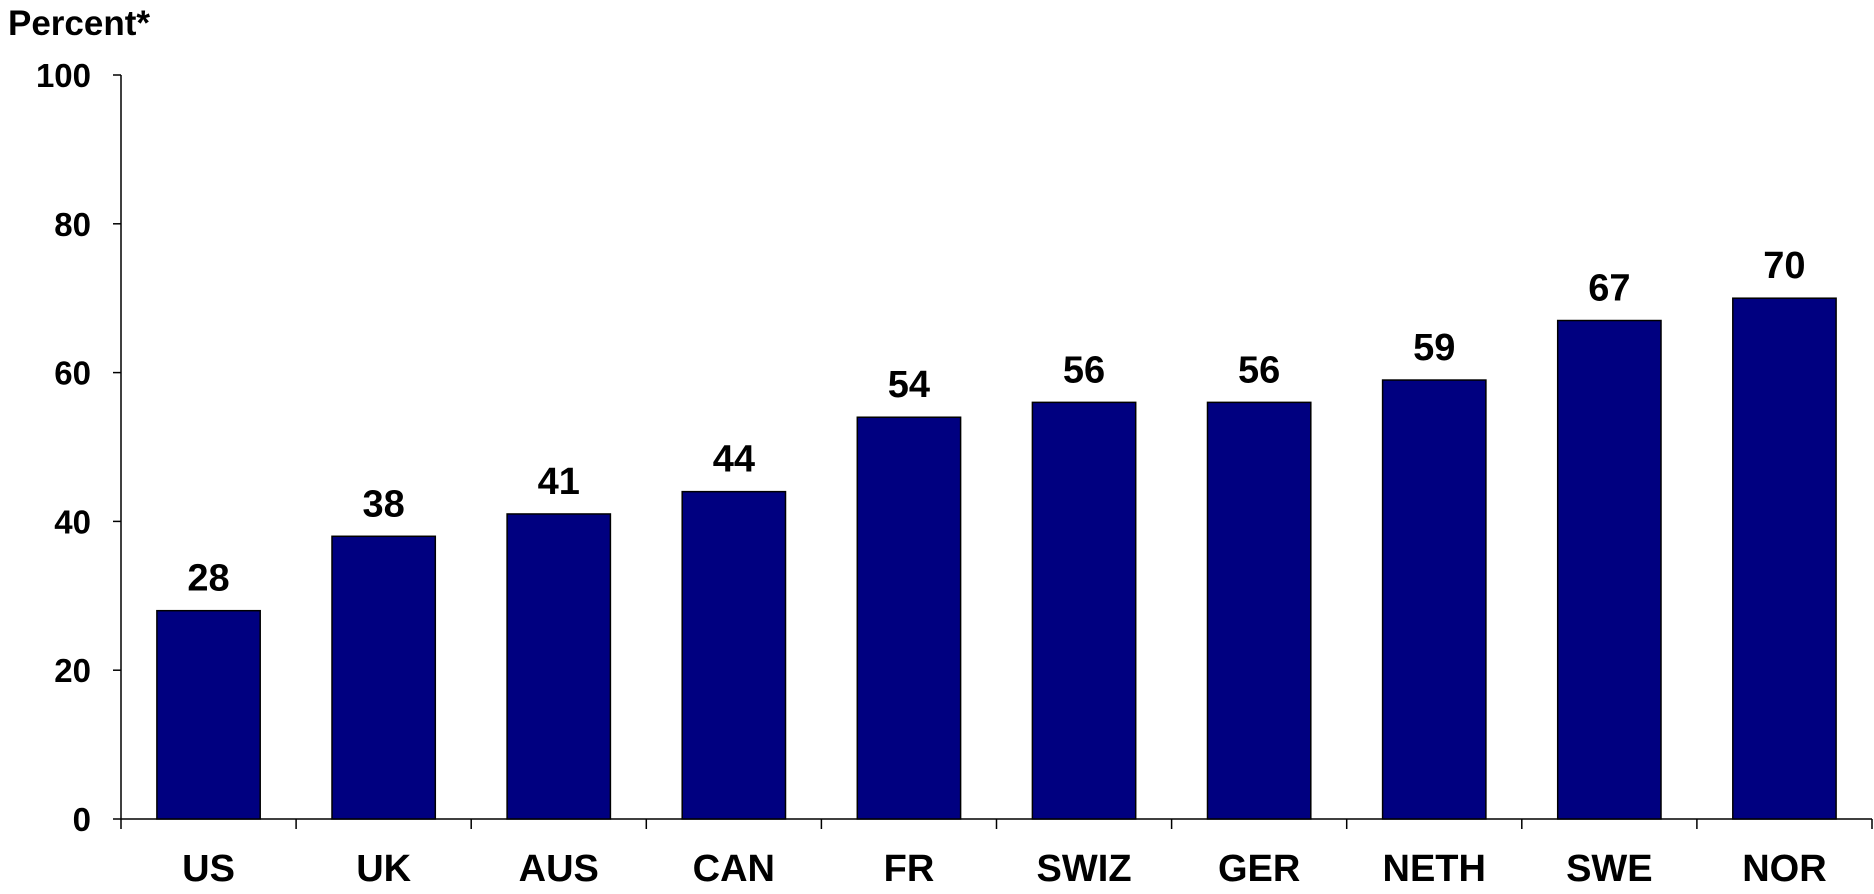 This screenshot has height=894, width=1874. I want to click on bar-us, so click(208, 714).